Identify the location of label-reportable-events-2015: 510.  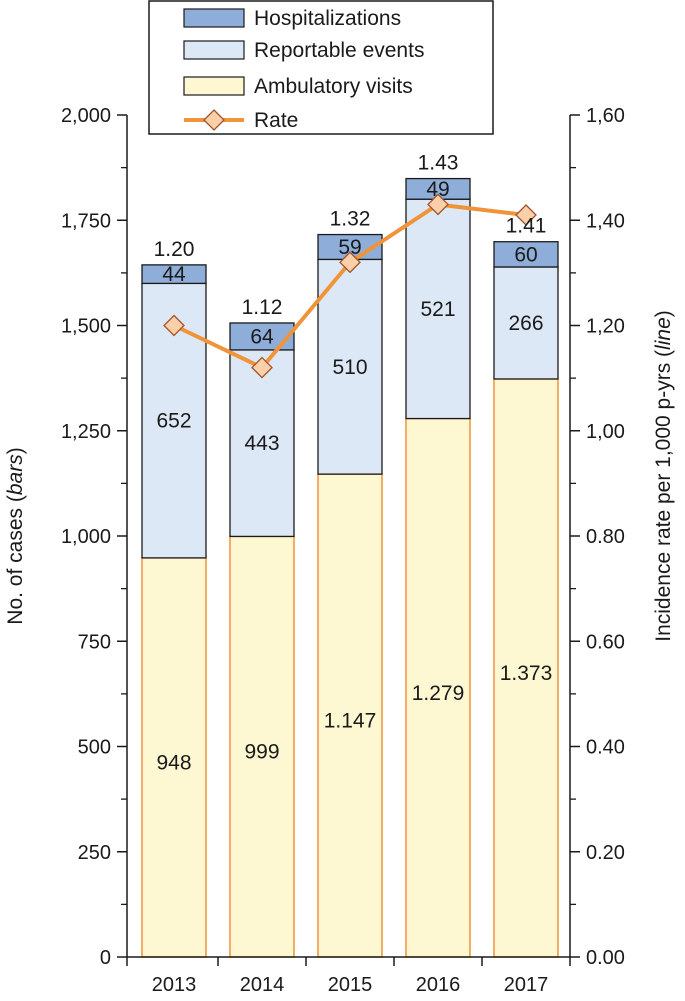
(349, 367).